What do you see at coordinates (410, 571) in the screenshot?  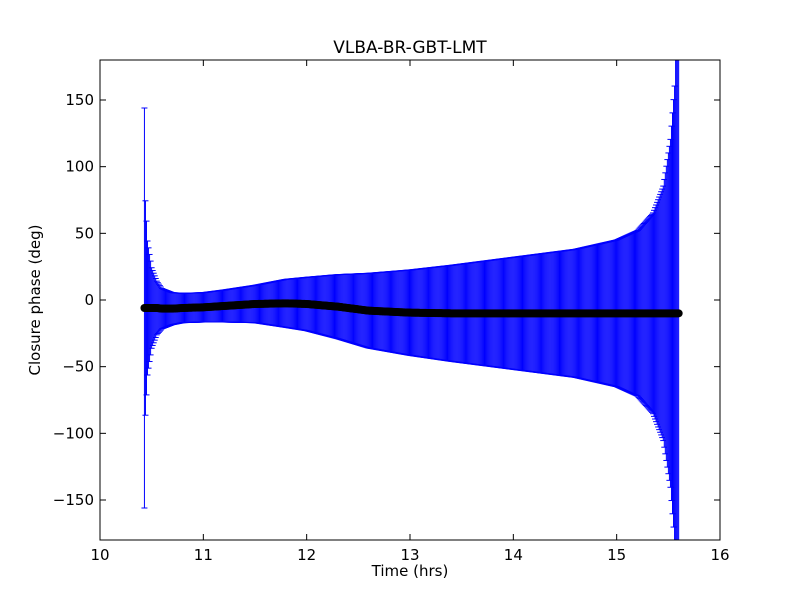 I see `x-axis-label: Time (hrs)` at bounding box center [410, 571].